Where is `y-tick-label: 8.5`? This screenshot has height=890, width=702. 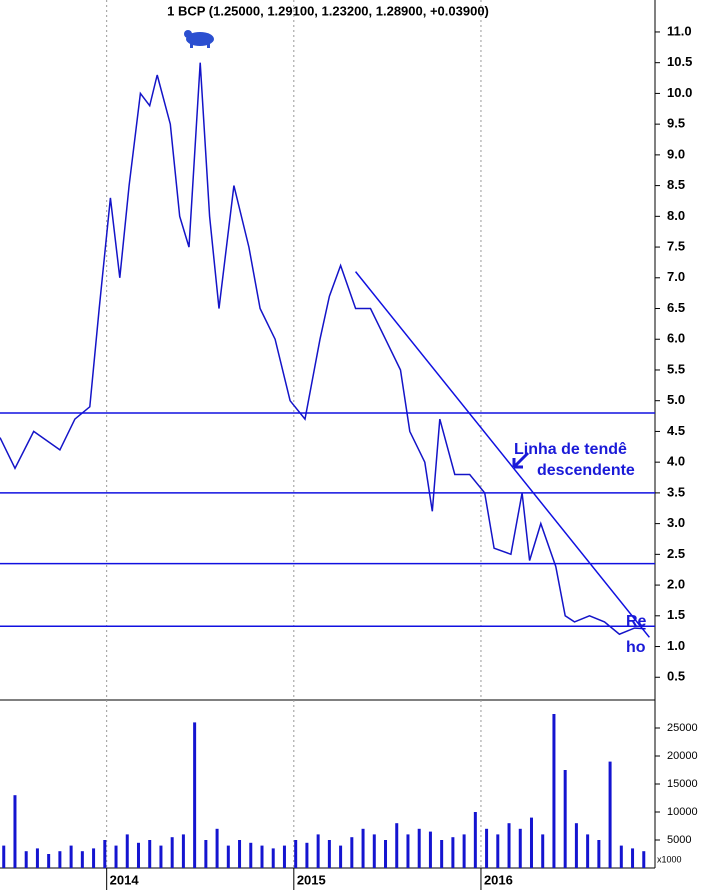 y-tick-label: 8.5 is located at coordinates (676, 184).